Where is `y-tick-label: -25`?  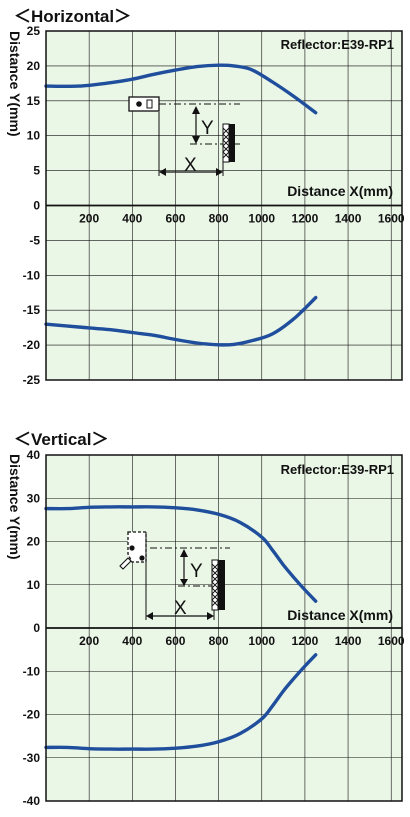
y-tick-label: -25 is located at coordinates (32, 380).